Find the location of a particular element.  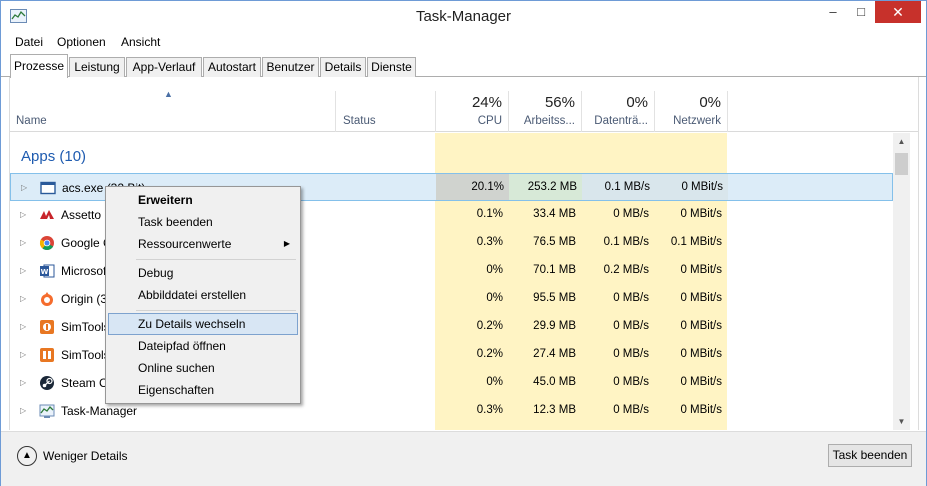

process-memory: 76.5 MB is located at coordinates (554, 242).